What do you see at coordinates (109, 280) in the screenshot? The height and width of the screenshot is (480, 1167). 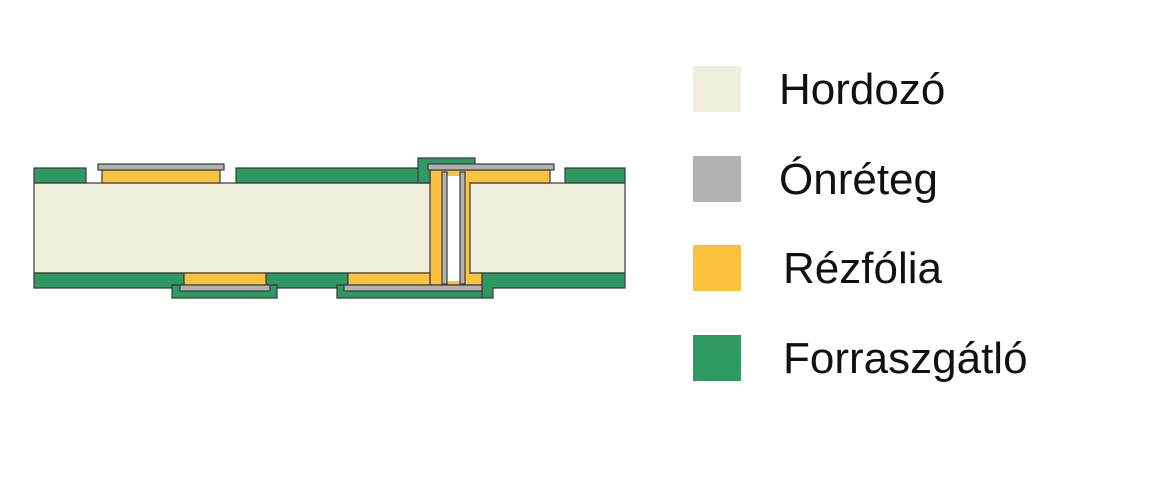 I see `bottom-solder-mask-left` at bounding box center [109, 280].